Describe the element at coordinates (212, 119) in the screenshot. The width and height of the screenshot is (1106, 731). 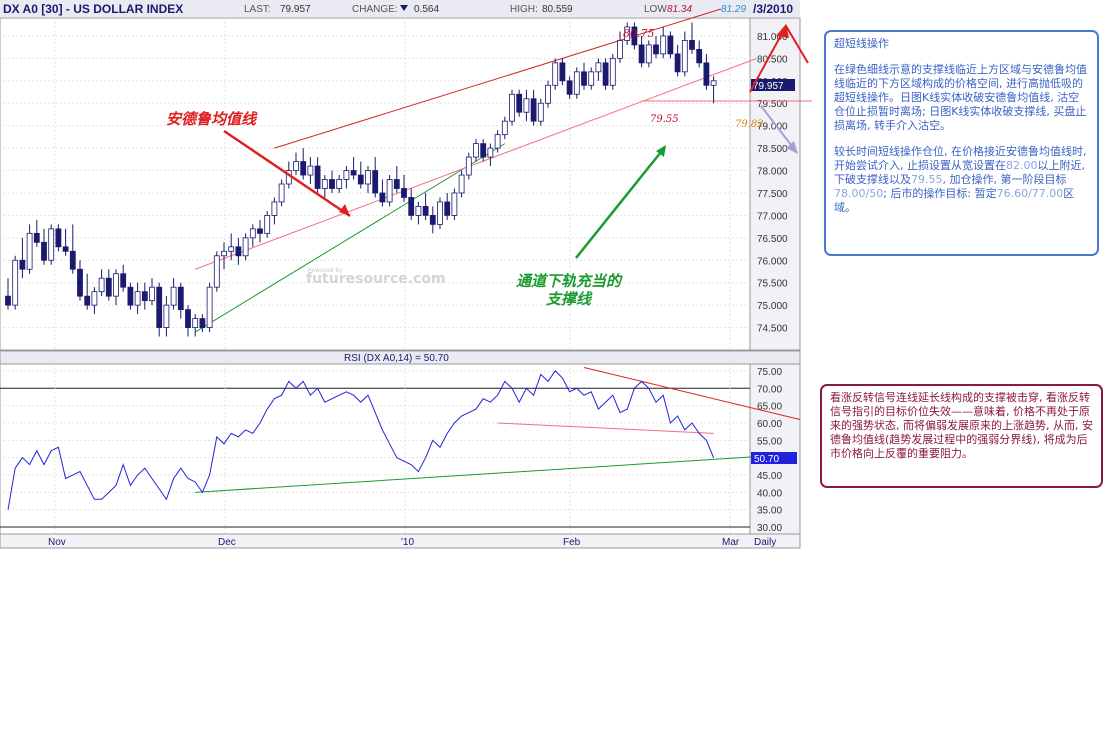
I see `andrews-line-label: 安德鲁均值线` at that location.